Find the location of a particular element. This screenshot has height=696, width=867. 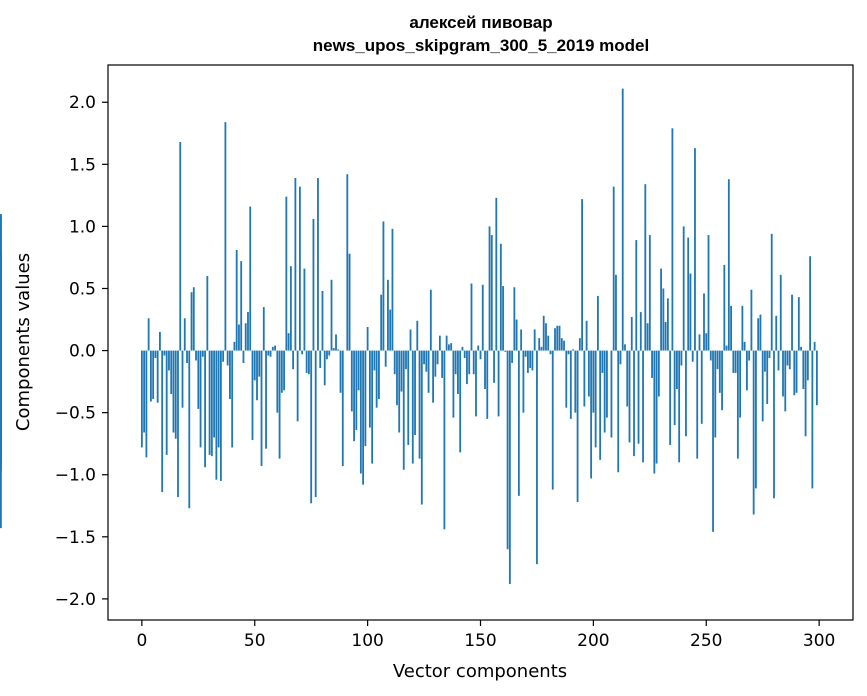

y-tick-label: 1.0 is located at coordinates (82, 227).